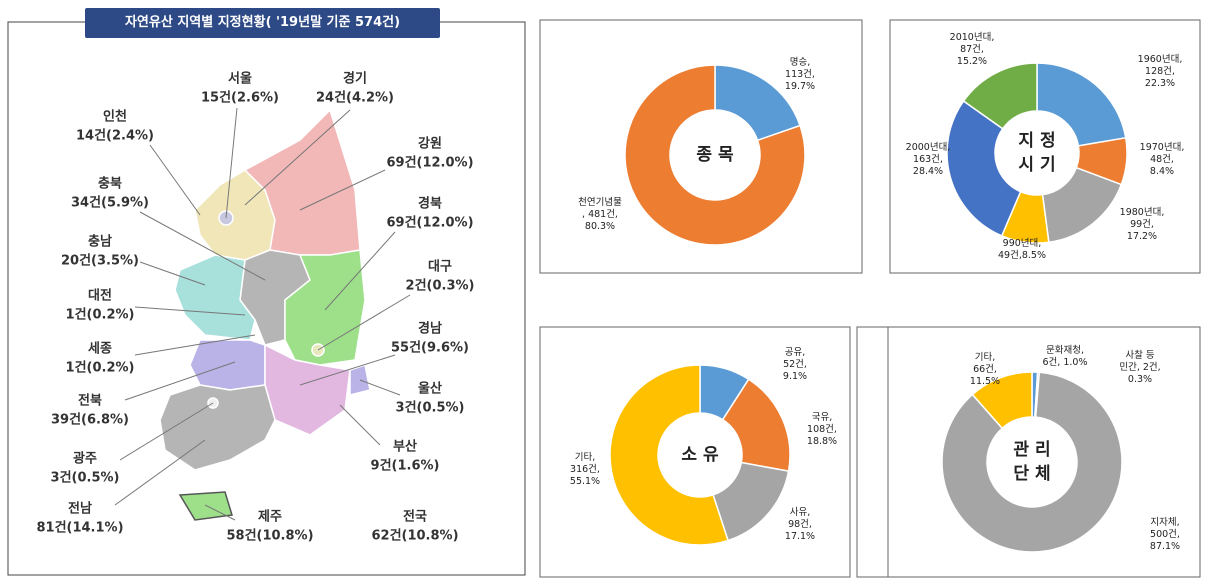 The width and height of the screenshot is (1209, 578). What do you see at coordinates (90, 420) in the screenshot?
I see `region-value: 39건(6.8%)` at bounding box center [90, 420].